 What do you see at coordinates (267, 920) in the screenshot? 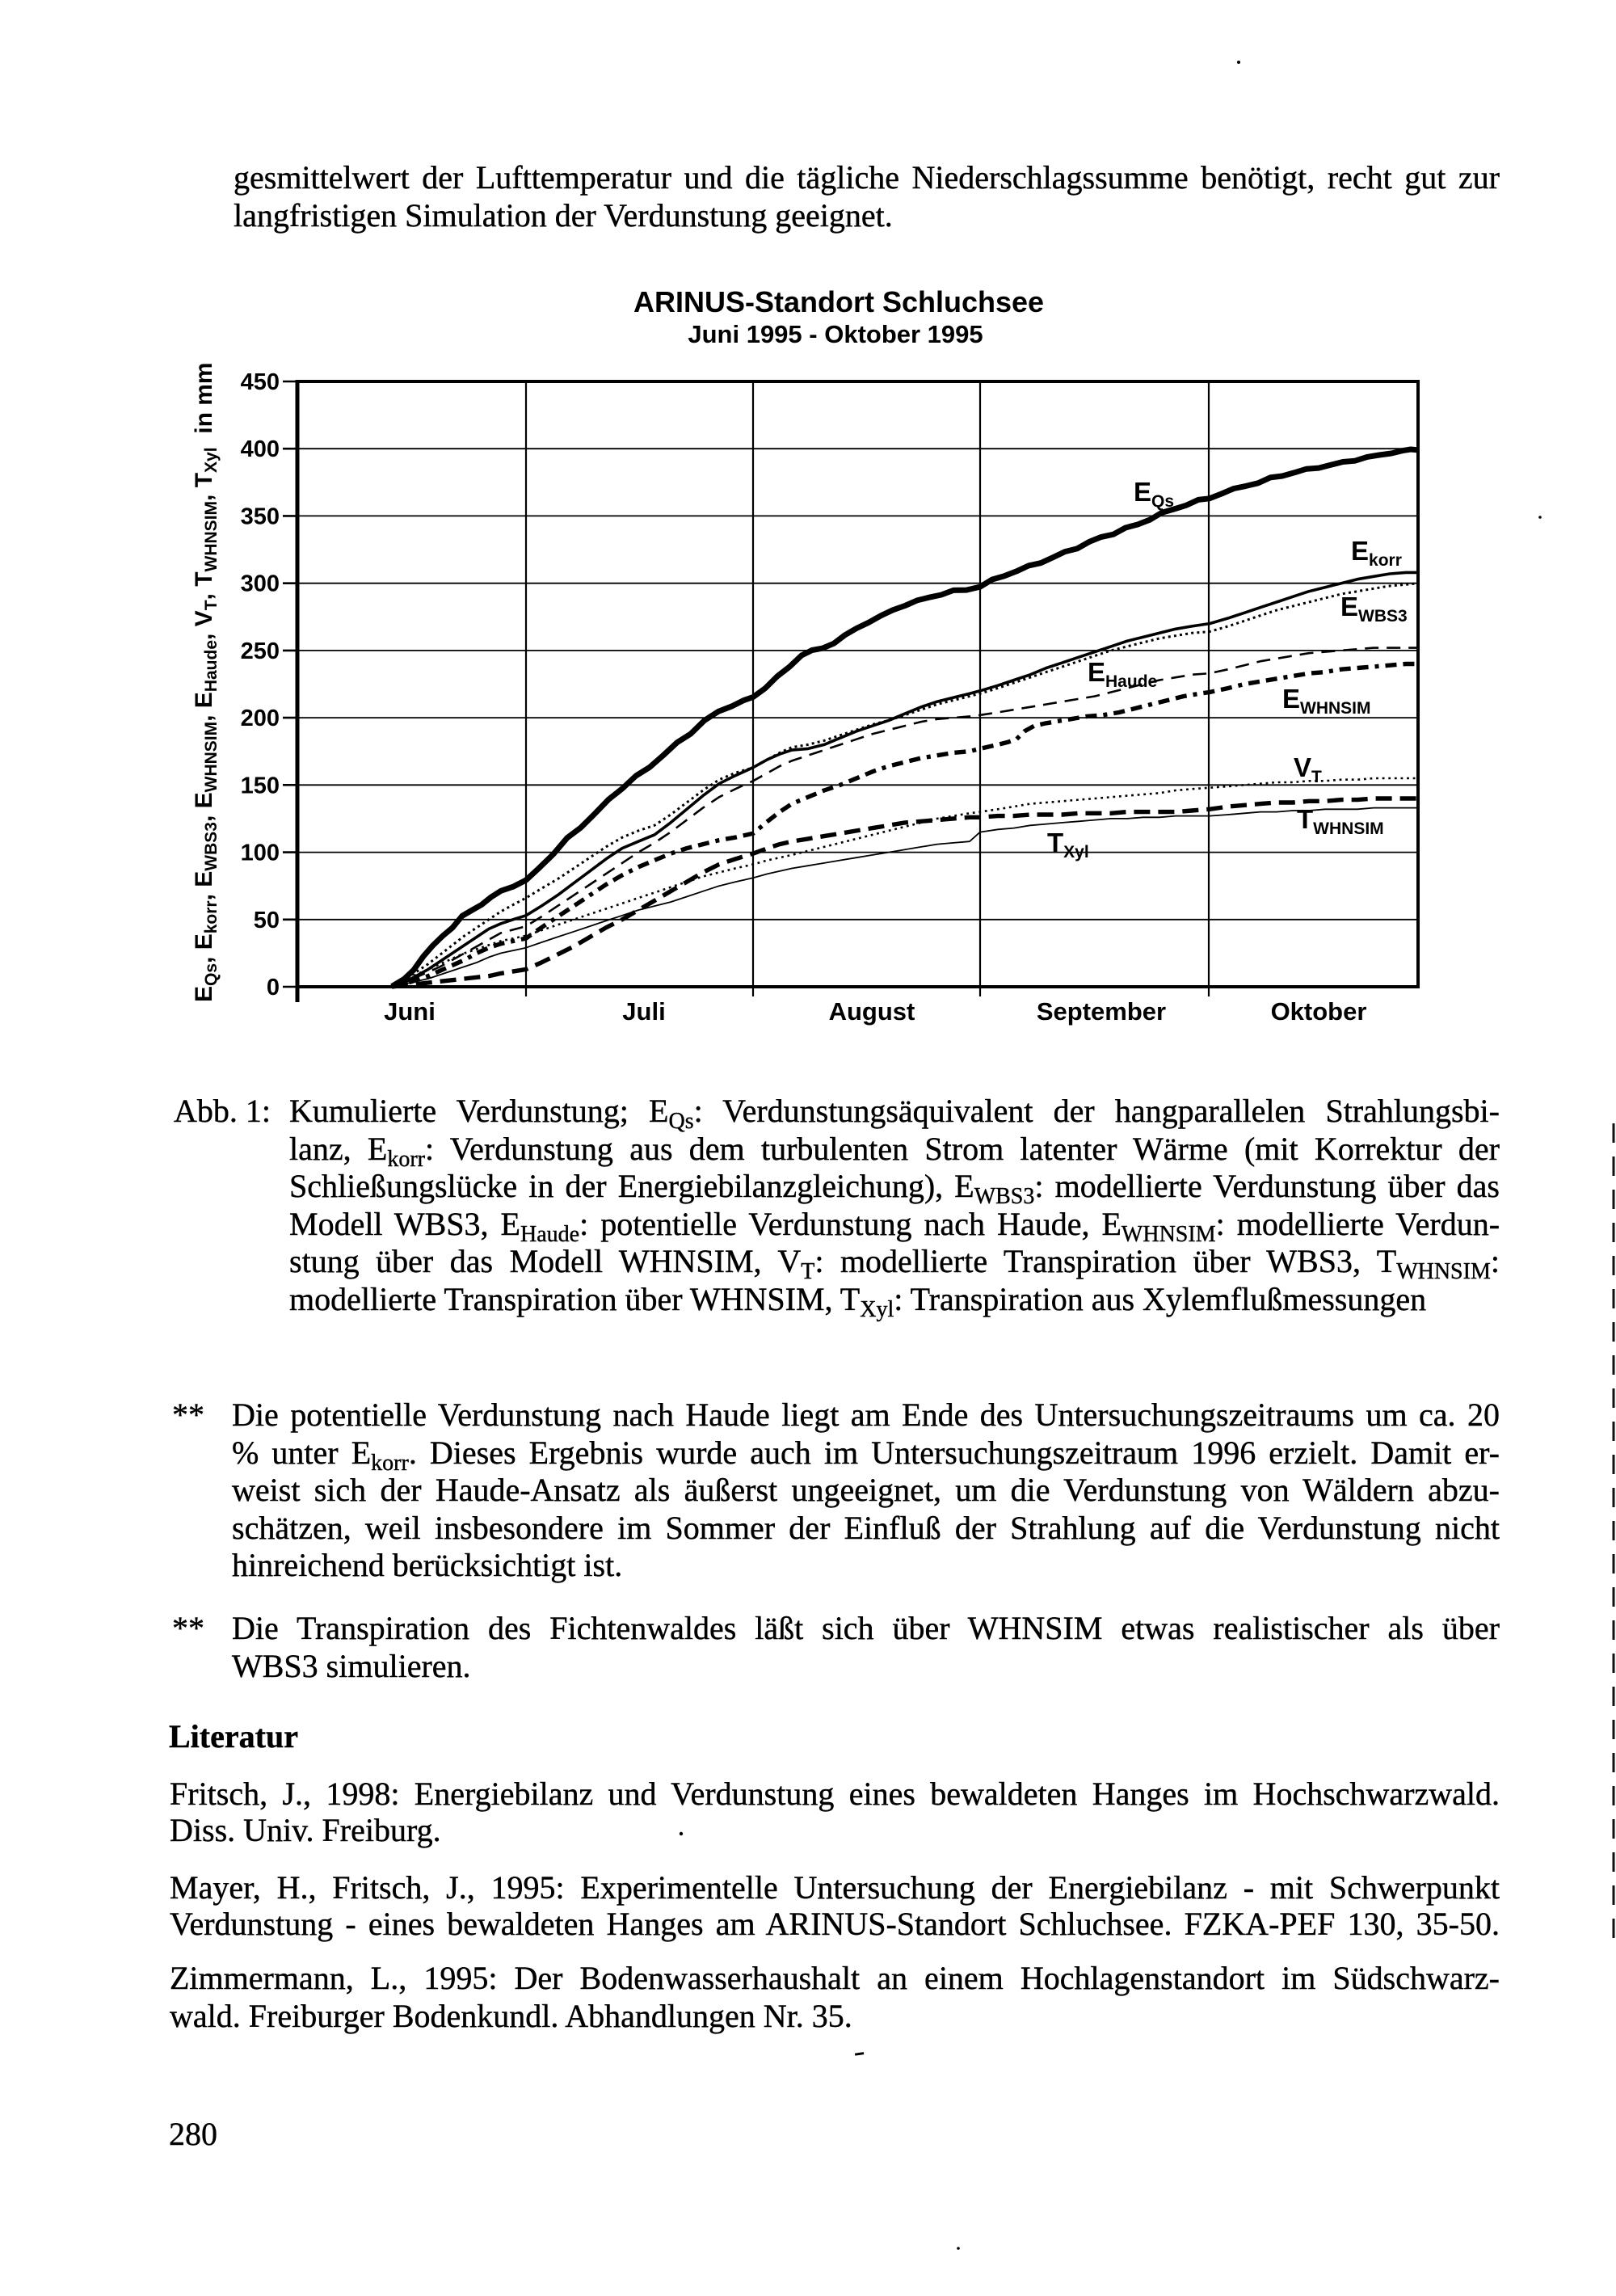
I see `svg-text: 50` at bounding box center [267, 920].